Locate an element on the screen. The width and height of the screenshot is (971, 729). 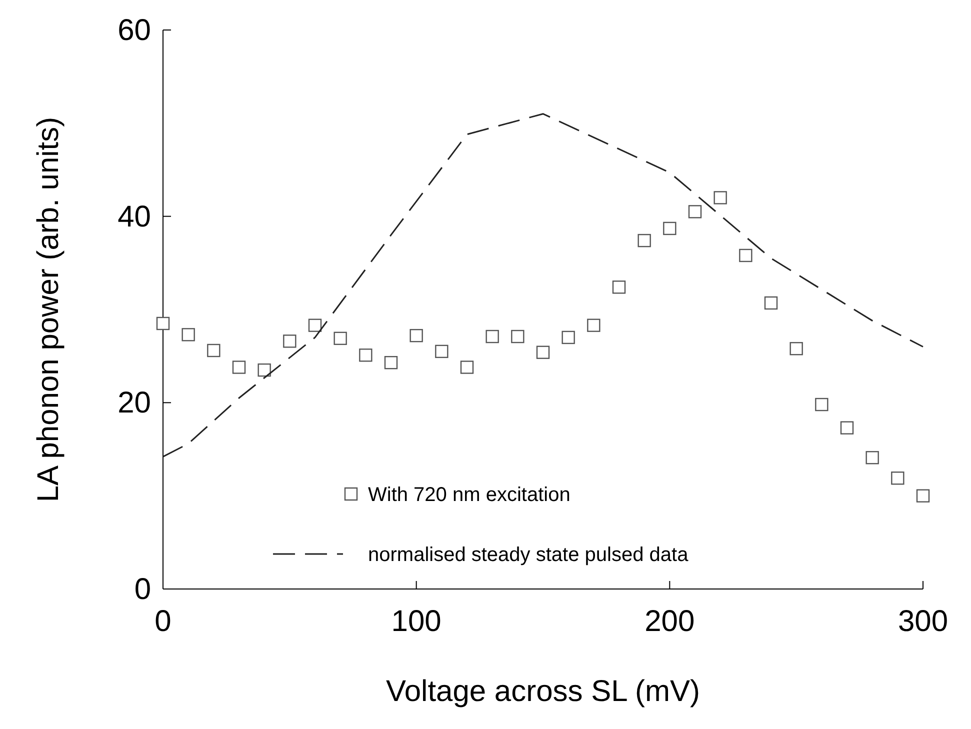
legend-label: With 720 nm excitation is located at coordinates (469, 495).